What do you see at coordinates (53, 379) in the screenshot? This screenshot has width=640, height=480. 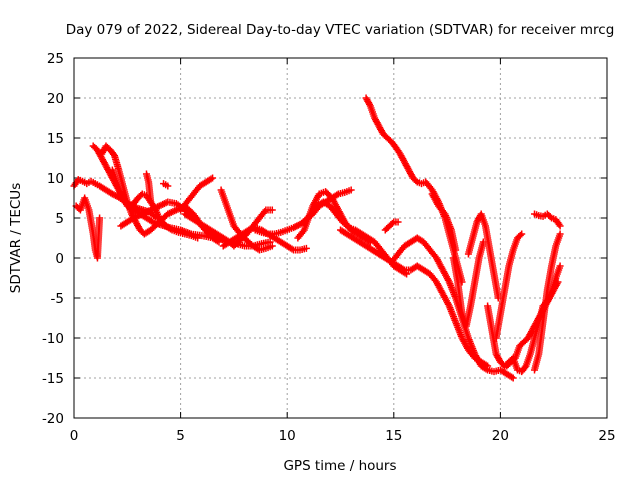 I see `y-tick-label: -15` at bounding box center [53, 379].